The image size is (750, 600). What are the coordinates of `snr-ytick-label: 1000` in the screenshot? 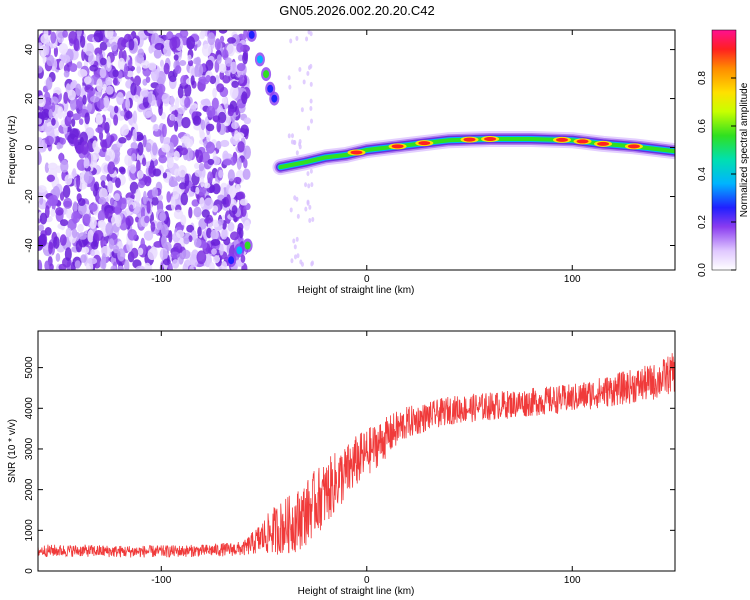 It's located at (29, 530).